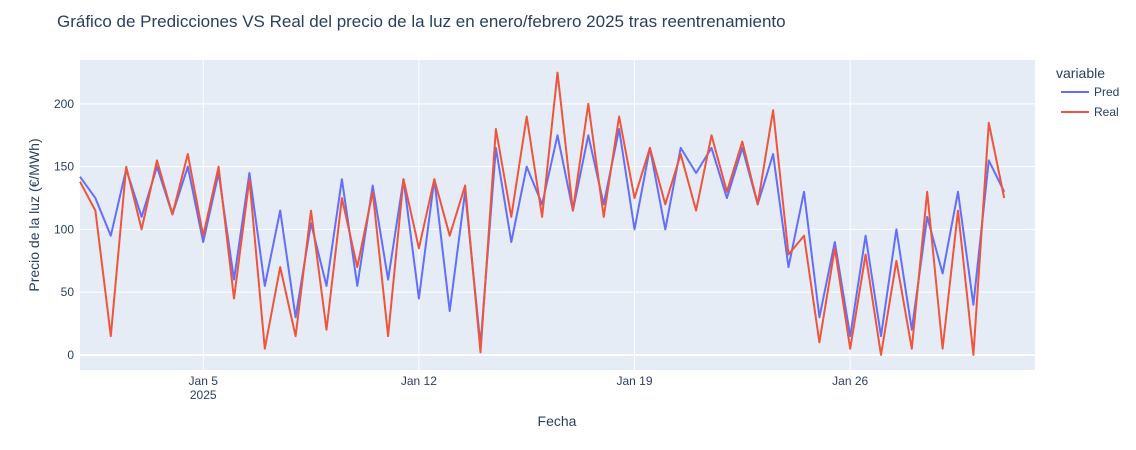 This screenshot has width=1136, height=450. I want to click on y-tick-label: 50, so click(68, 292).